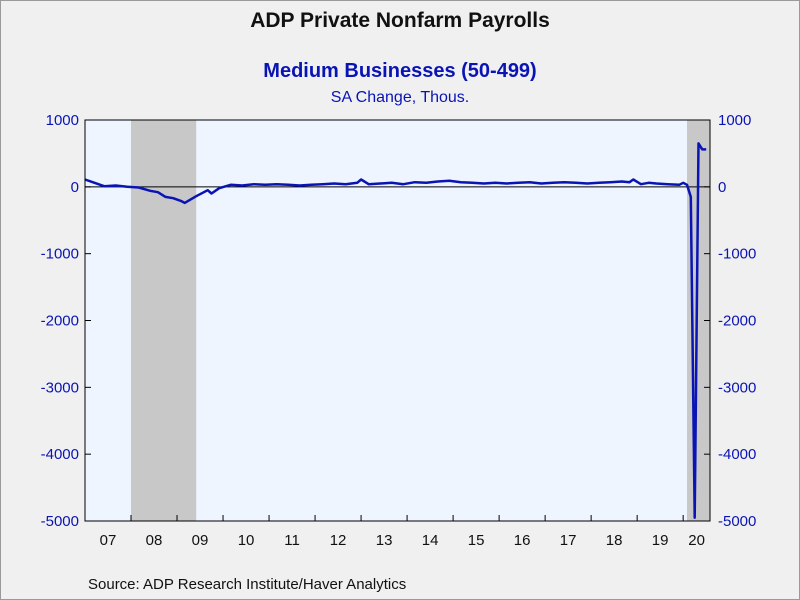  I want to click on y-tick-label-left: -3000, so click(60, 387).